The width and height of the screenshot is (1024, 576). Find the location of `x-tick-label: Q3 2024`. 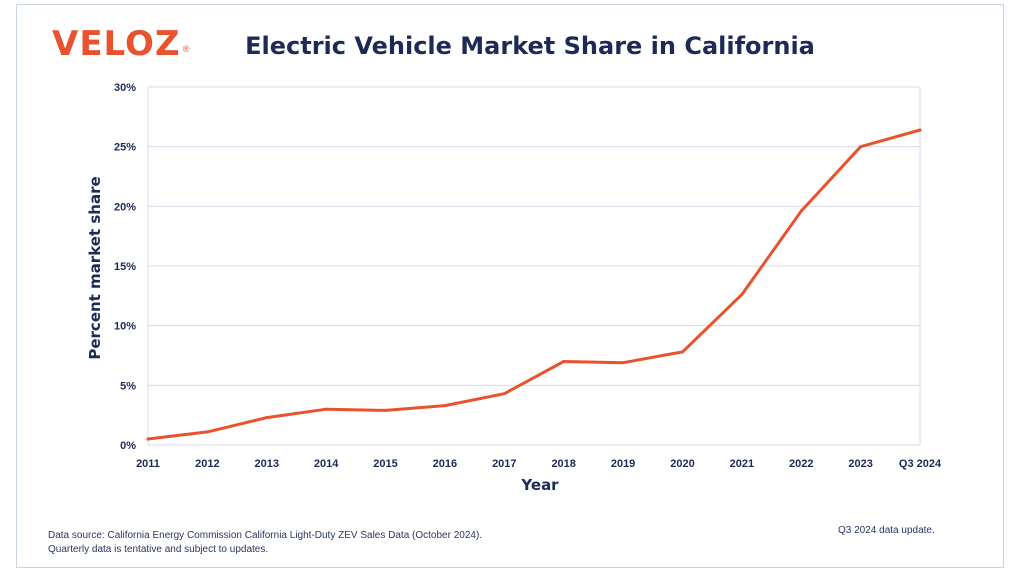

x-tick-label: Q3 2024 is located at coordinates (920, 464).